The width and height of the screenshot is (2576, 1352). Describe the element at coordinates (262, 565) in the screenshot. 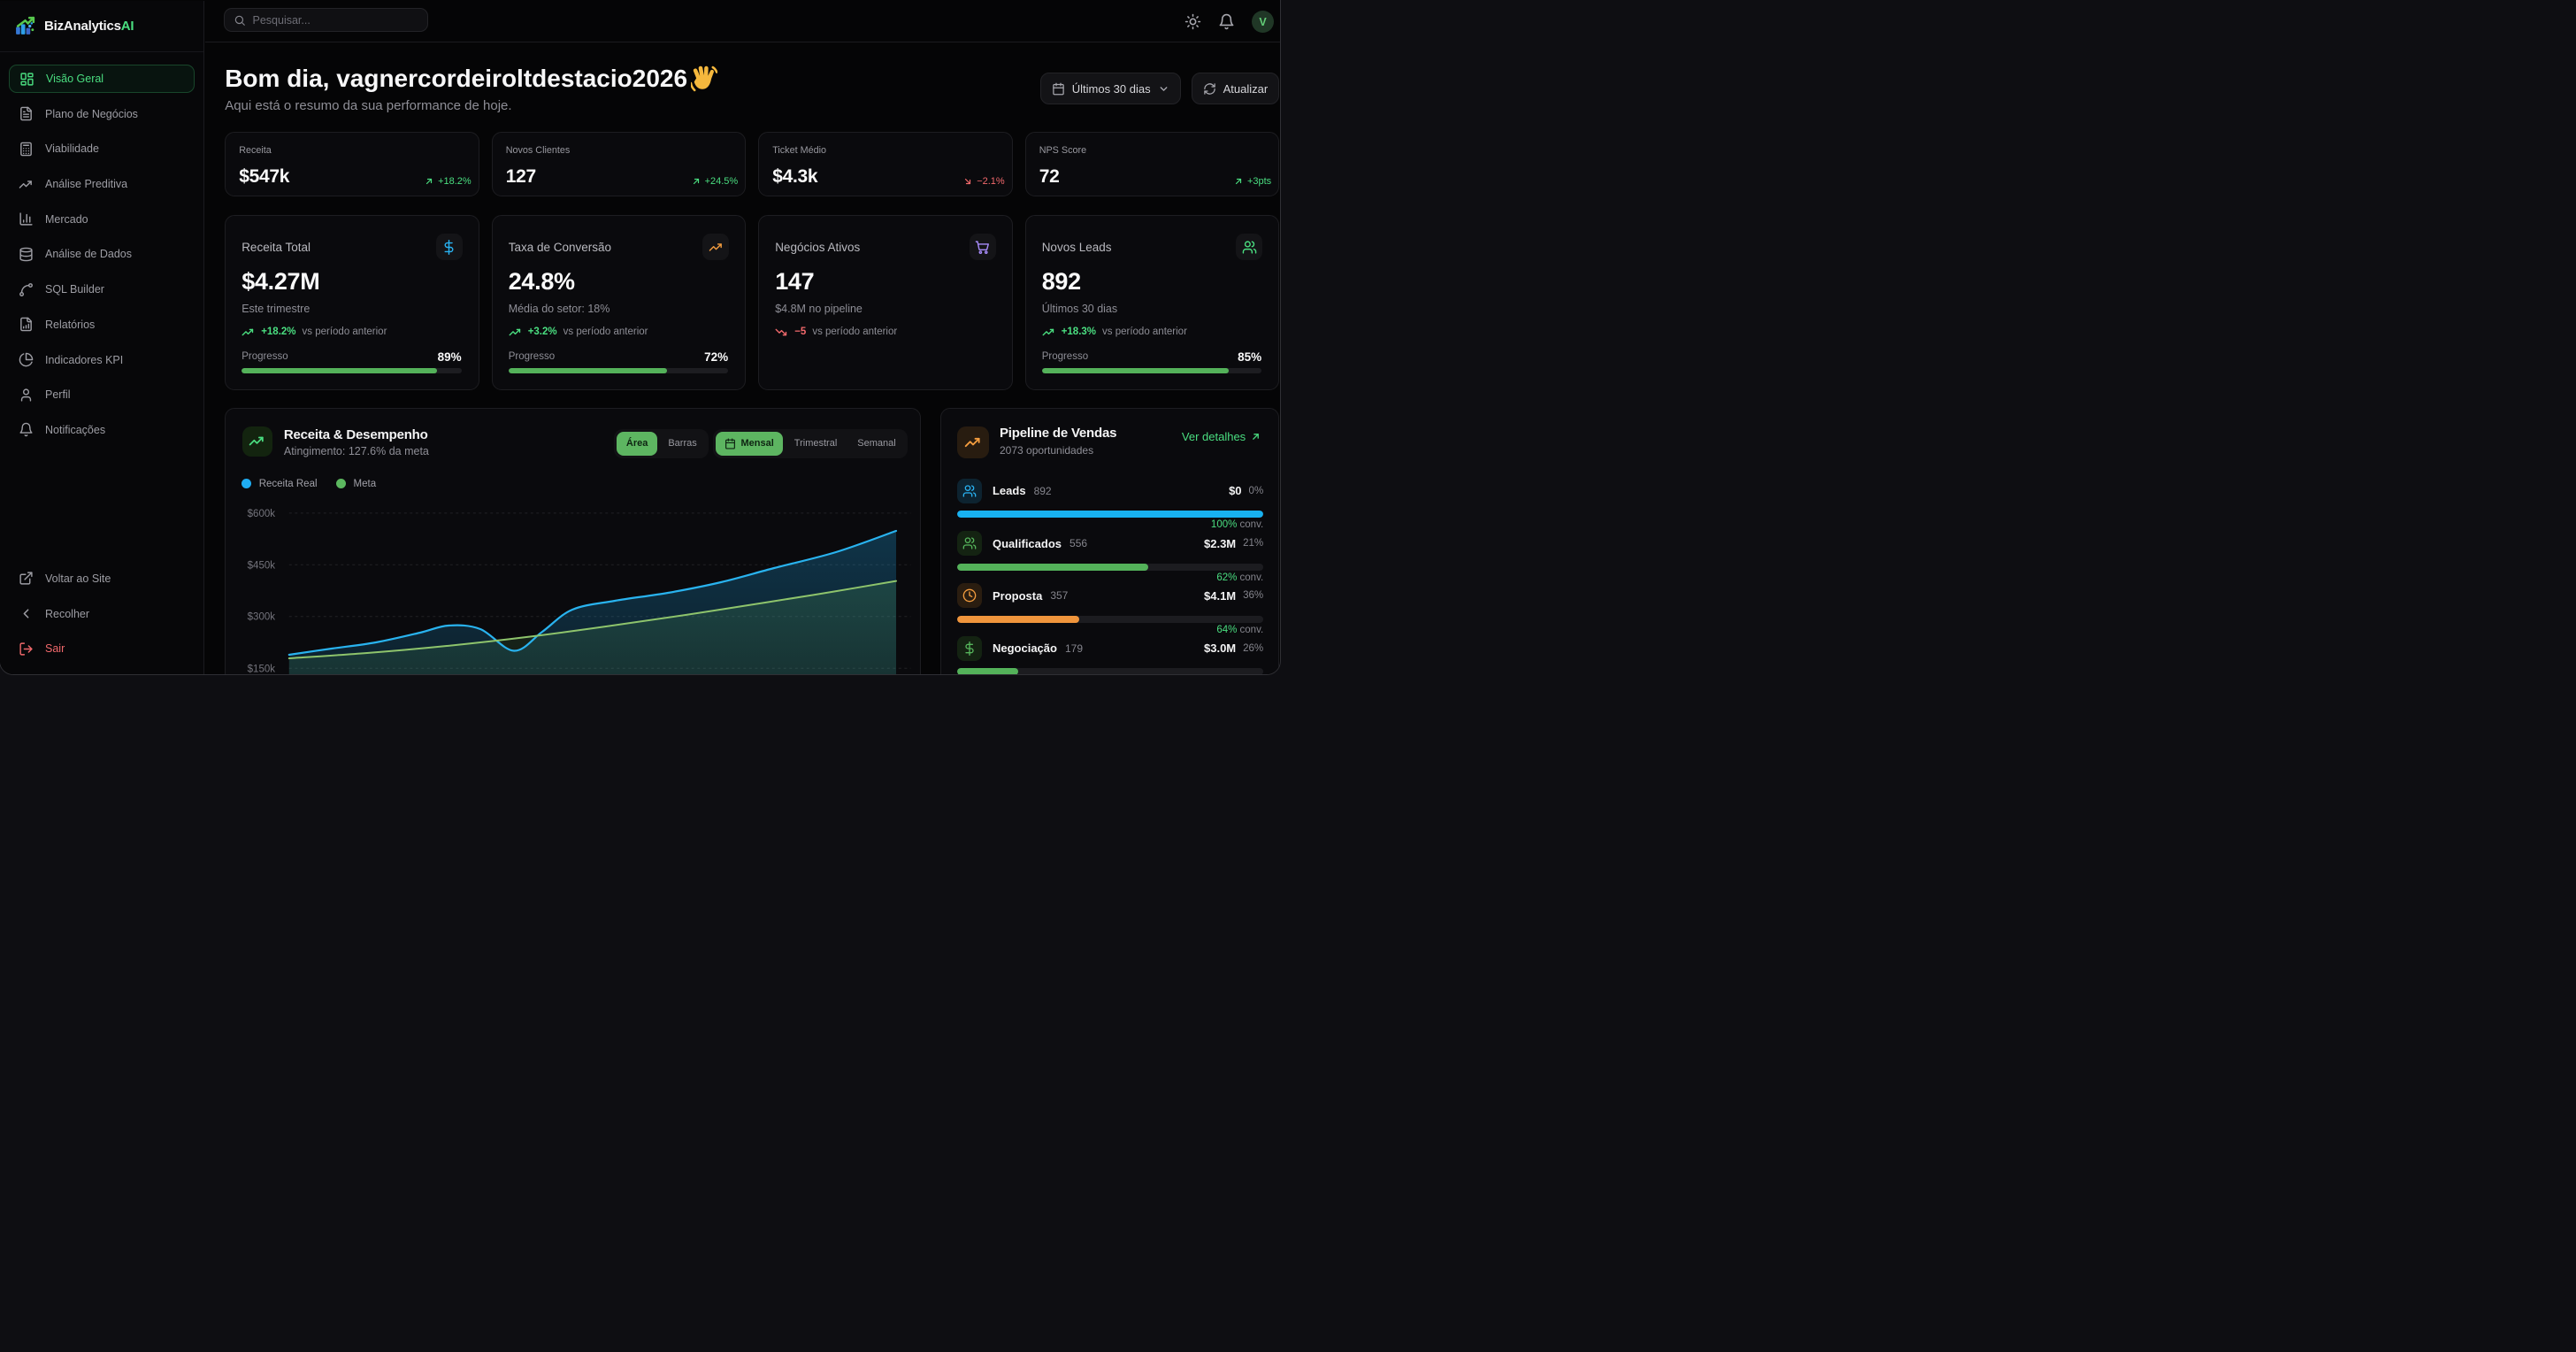

I see `svg-text: $450k` at that location.